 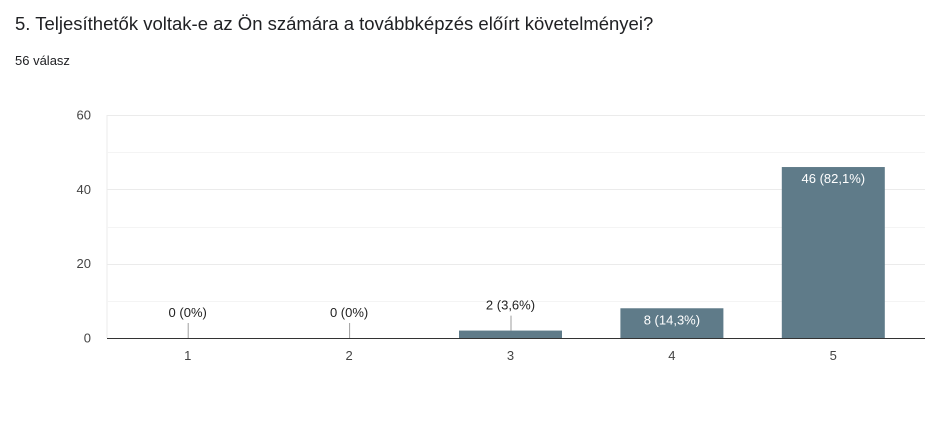 I want to click on y-axis-ticks: 0 20 40 60, so click(x=84, y=227).